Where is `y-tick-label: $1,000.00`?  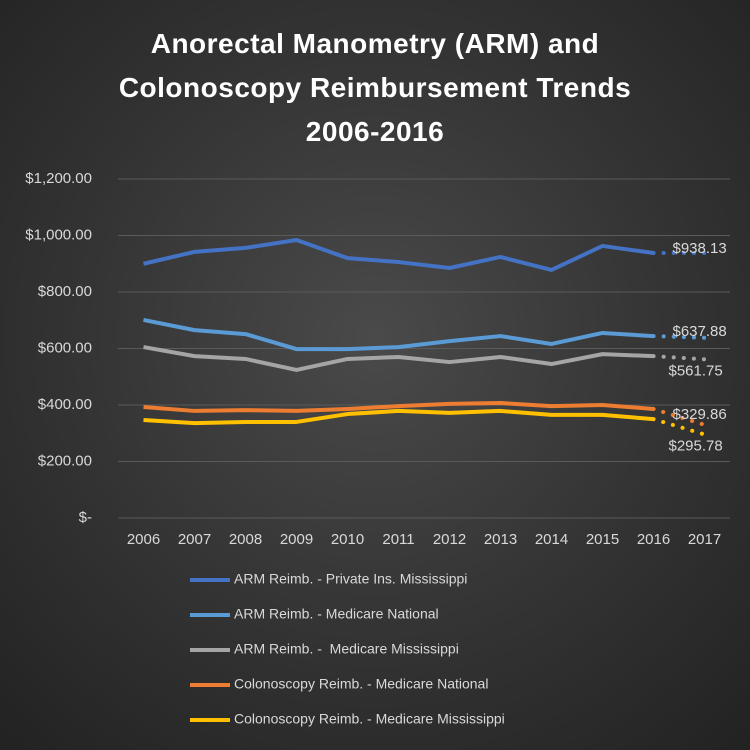
y-tick-label: $1,000.00 is located at coordinates (58, 234).